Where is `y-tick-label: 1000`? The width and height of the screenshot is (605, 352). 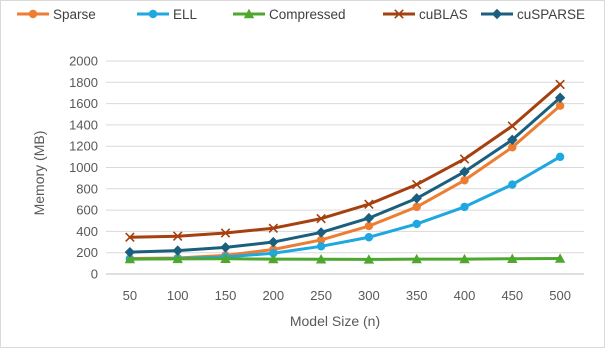 y-tick-label: 1000 is located at coordinates (83, 167).